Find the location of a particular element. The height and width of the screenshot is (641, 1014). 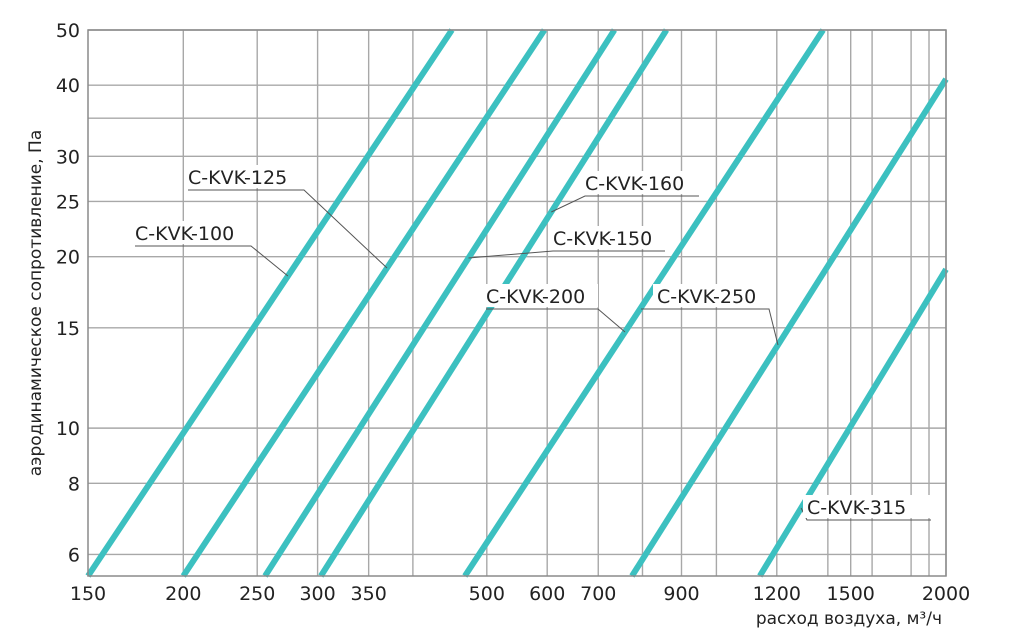

x-tick-1200: 1200 is located at coordinates (777, 594).